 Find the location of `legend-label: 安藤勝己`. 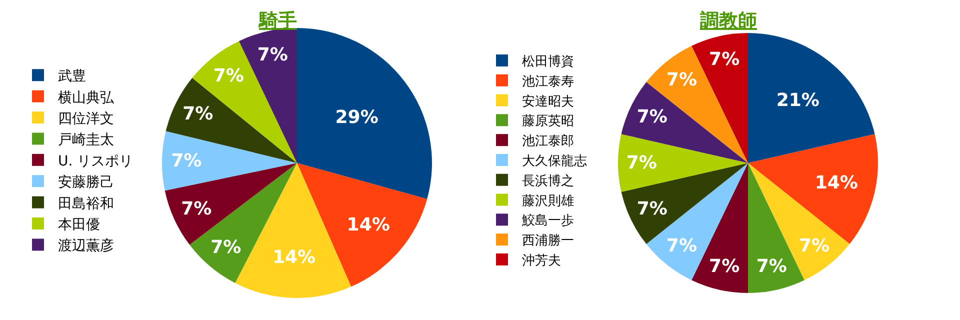

legend-label: 安藤勝己 is located at coordinates (86, 182).